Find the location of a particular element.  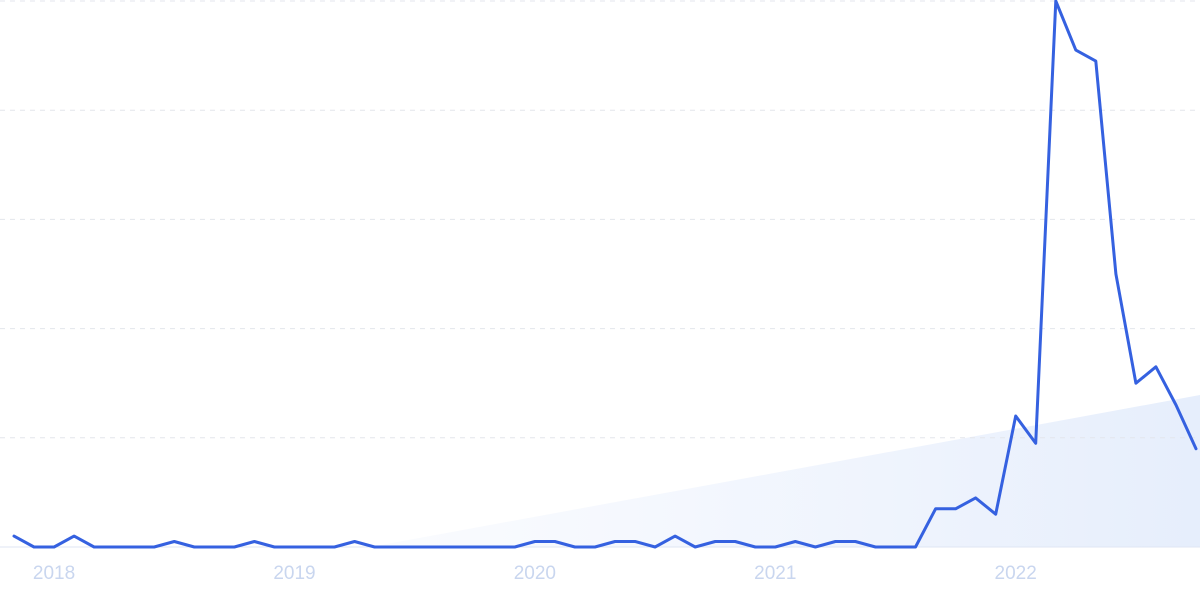

x-tick-label: 2020 is located at coordinates (535, 573).